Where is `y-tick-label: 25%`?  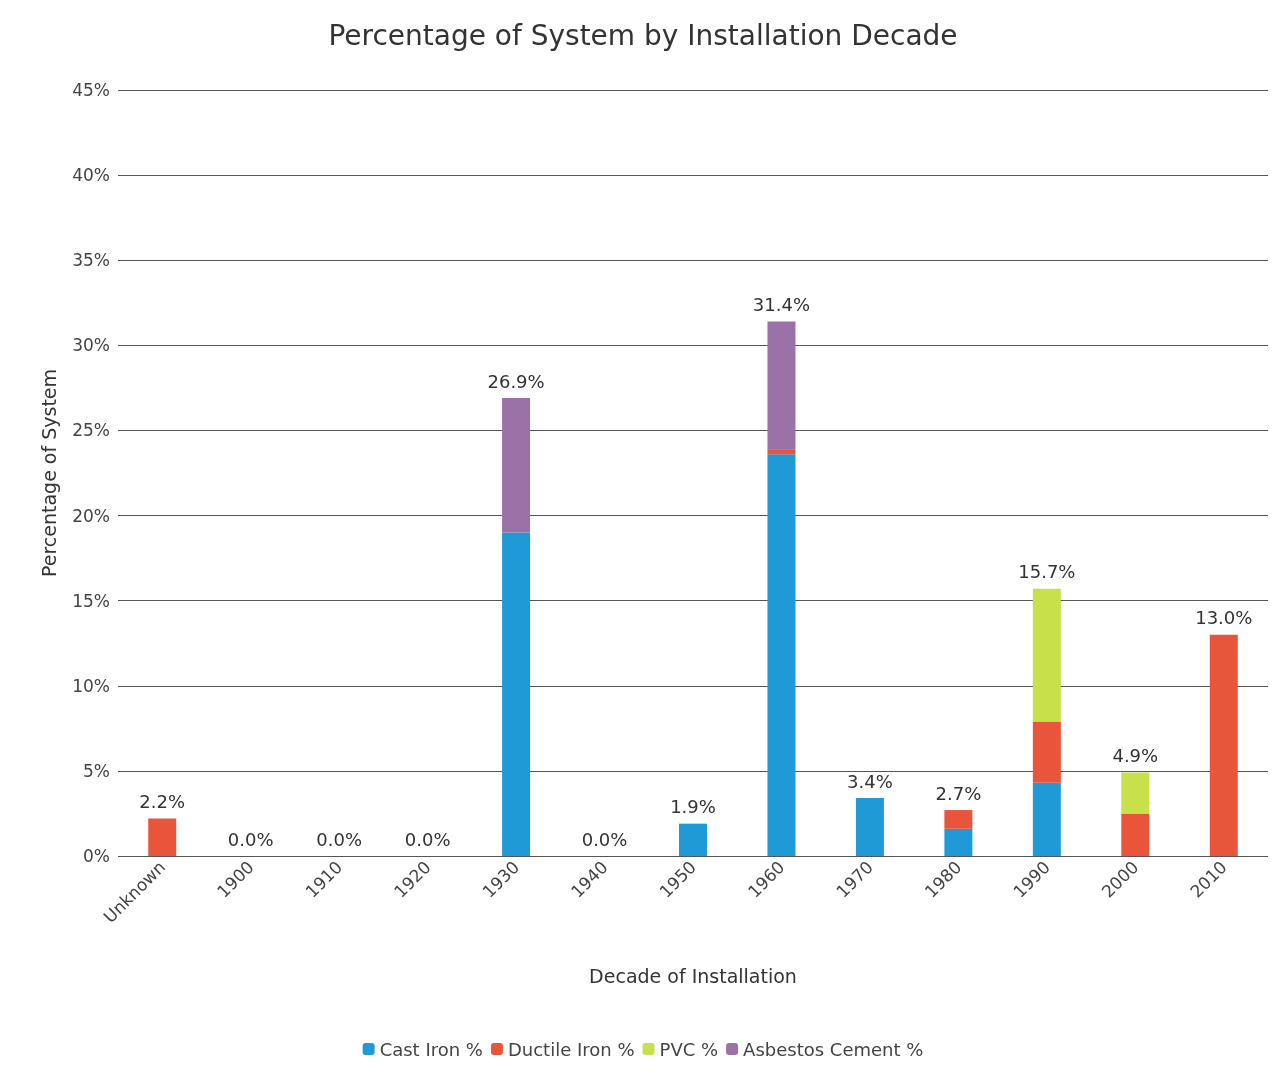
y-tick-label: 25% is located at coordinates (91, 430).